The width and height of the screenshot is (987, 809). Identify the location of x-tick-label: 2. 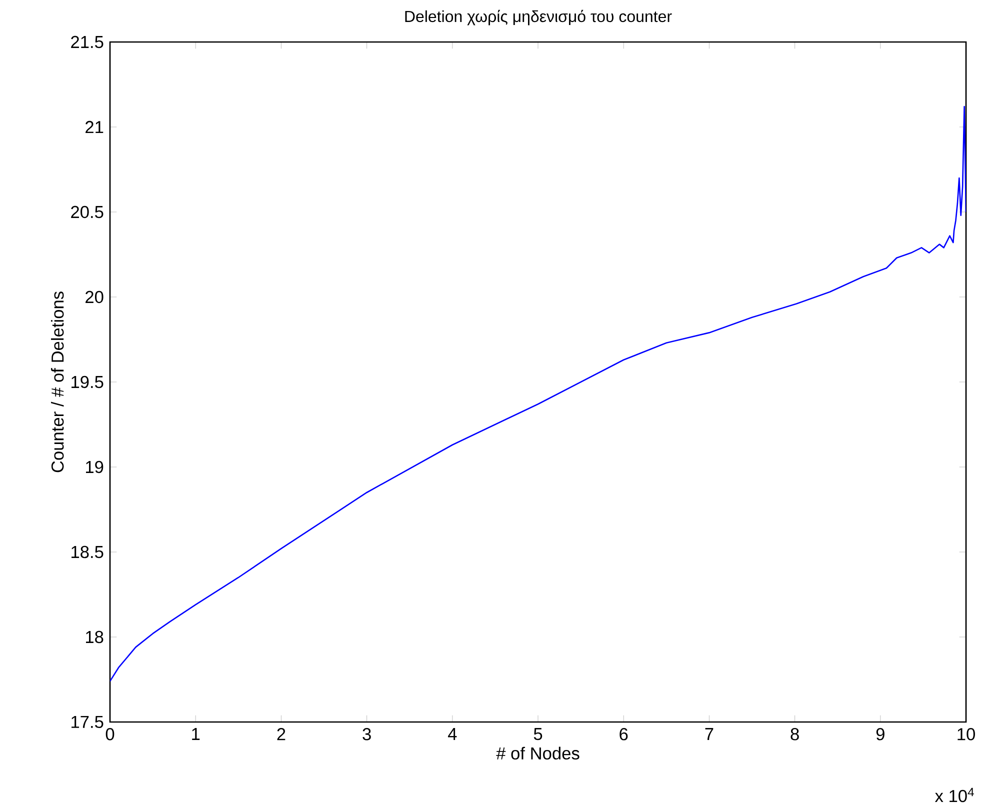
(281, 734).